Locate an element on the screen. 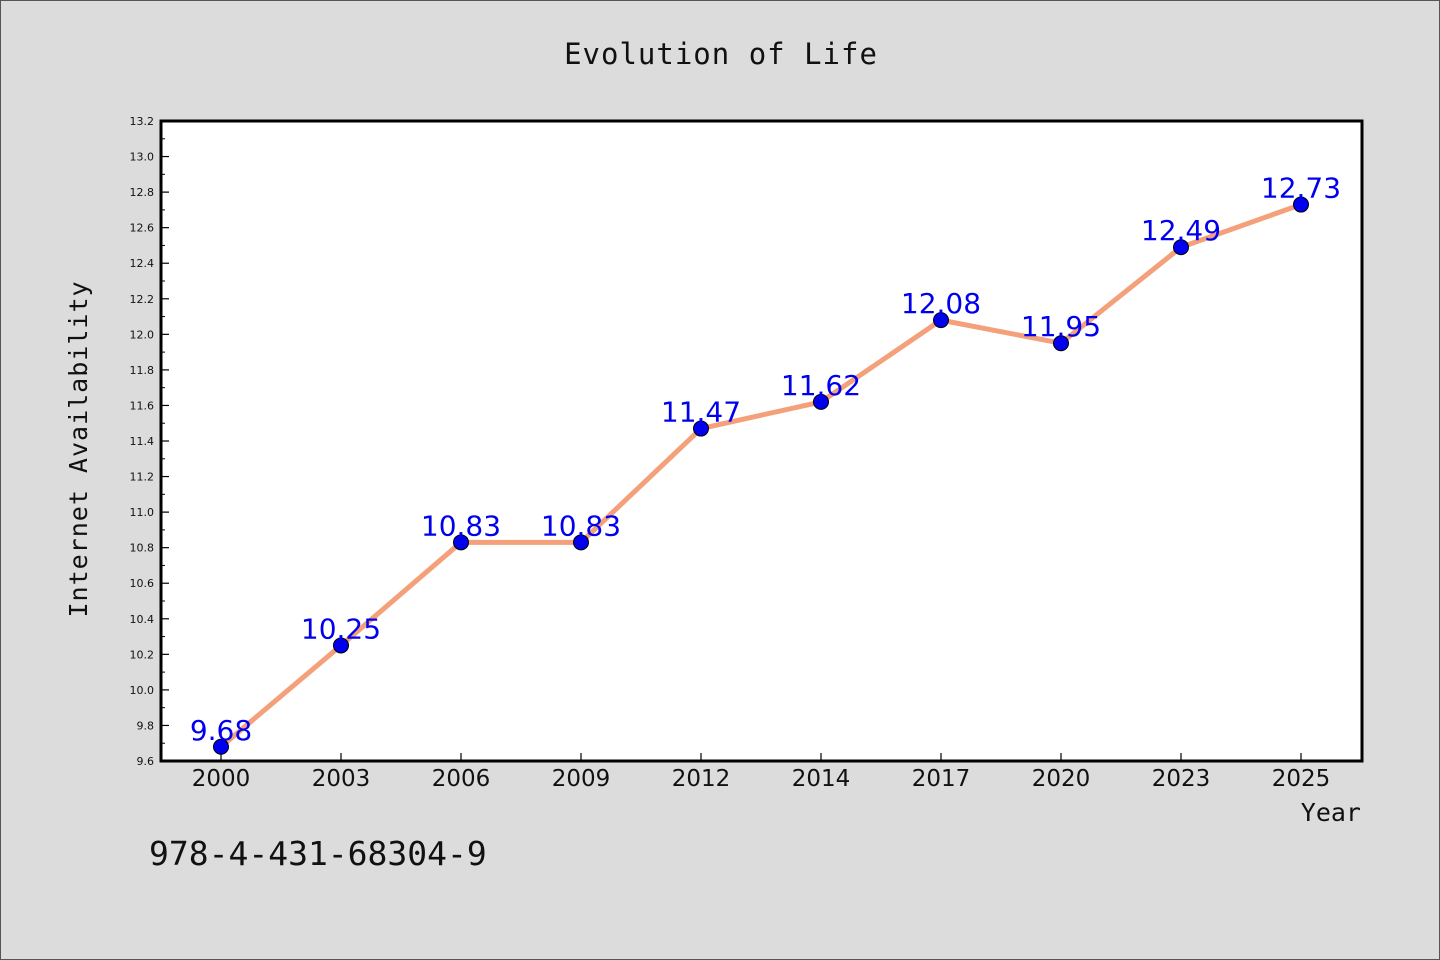  isbn-text: 978-4-431-68304-9 is located at coordinates (318, 853).